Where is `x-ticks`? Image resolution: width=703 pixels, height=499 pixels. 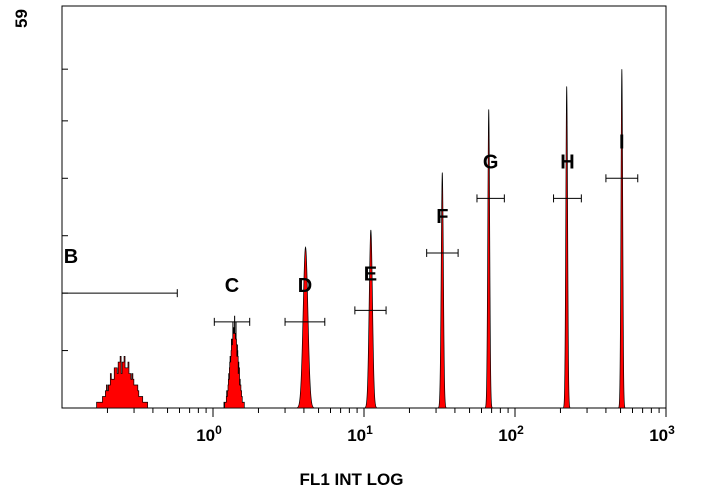 x-ticks is located at coordinates (386, 412).